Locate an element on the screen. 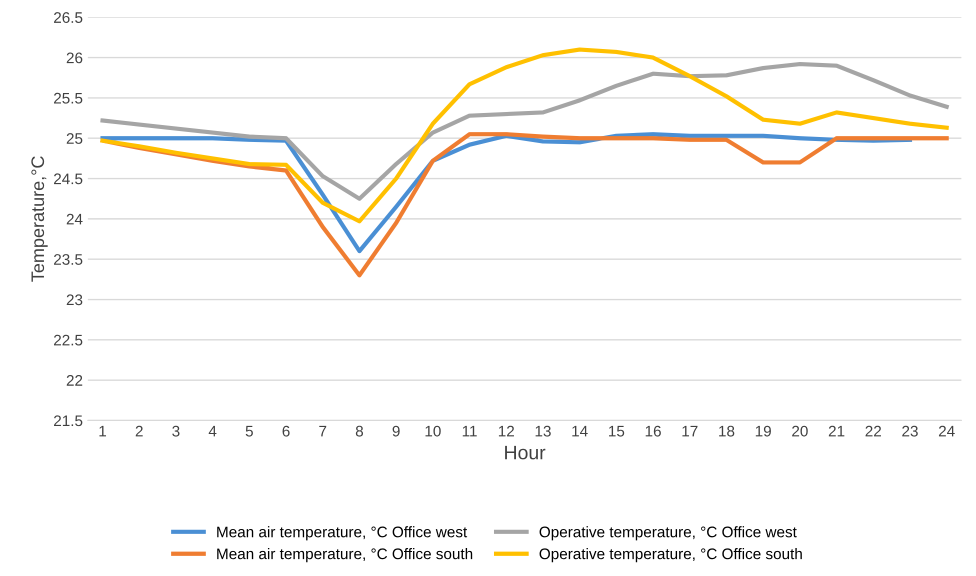 The image size is (976, 576). y-tick-label: 22 is located at coordinates (74, 380).